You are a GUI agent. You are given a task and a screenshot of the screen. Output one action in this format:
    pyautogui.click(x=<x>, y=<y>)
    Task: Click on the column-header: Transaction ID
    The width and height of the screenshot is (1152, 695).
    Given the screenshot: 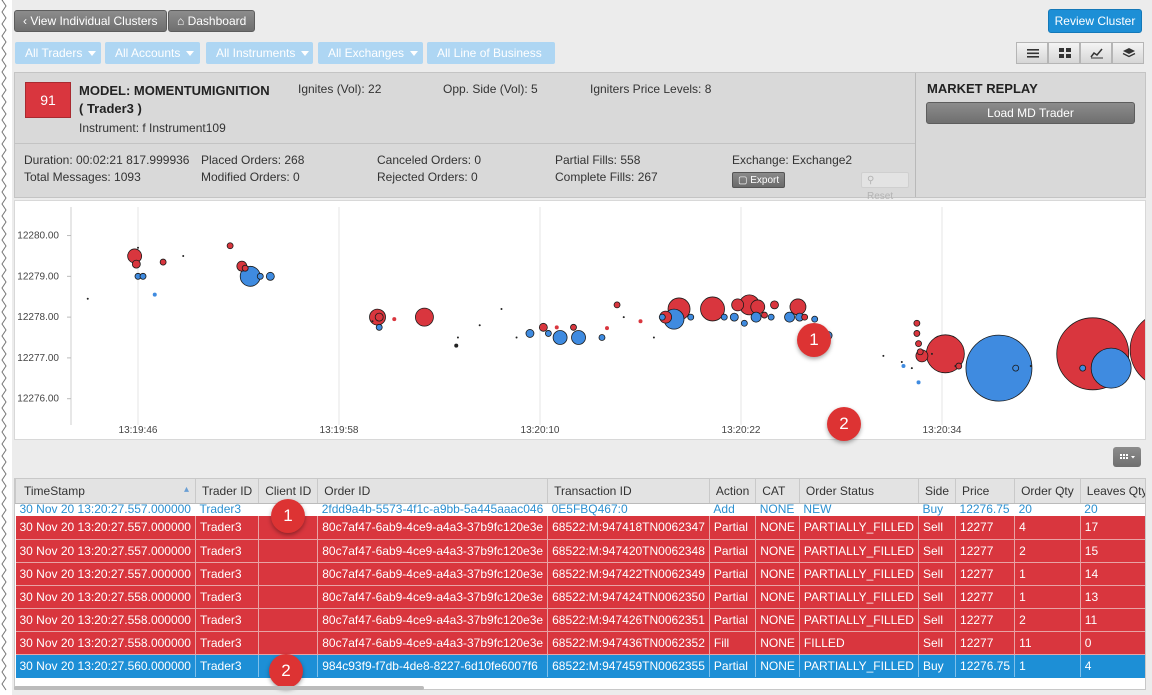 What is the action you would take?
    pyautogui.click(x=628, y=491)
    